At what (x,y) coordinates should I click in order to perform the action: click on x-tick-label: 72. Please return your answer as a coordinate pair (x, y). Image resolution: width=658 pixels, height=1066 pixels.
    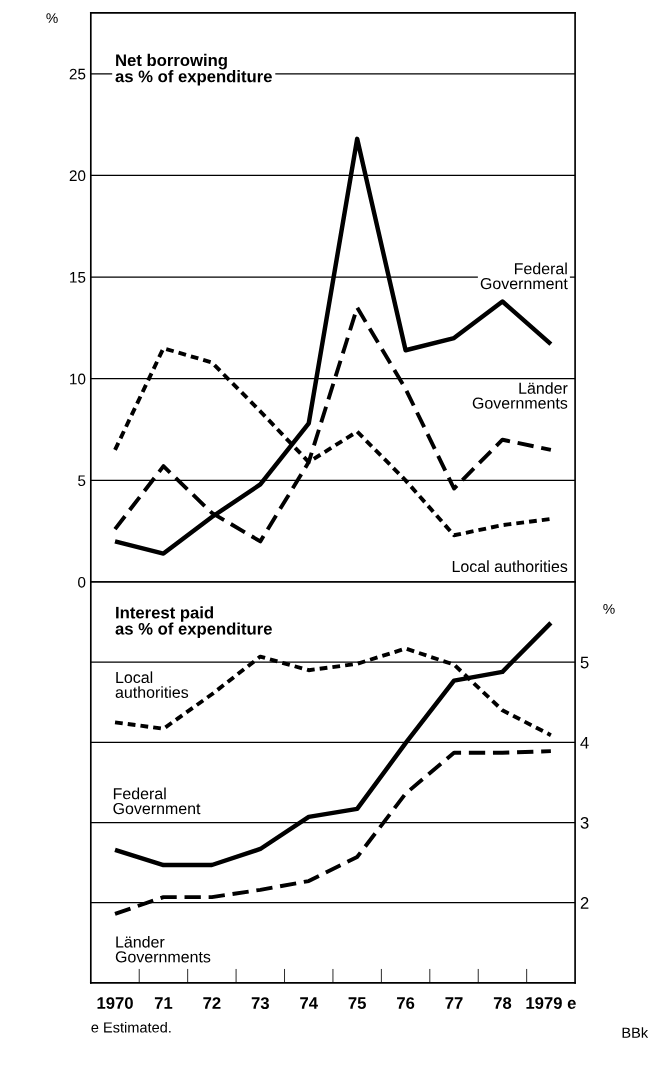
    Looking at the image, I should click on (212, 1003).